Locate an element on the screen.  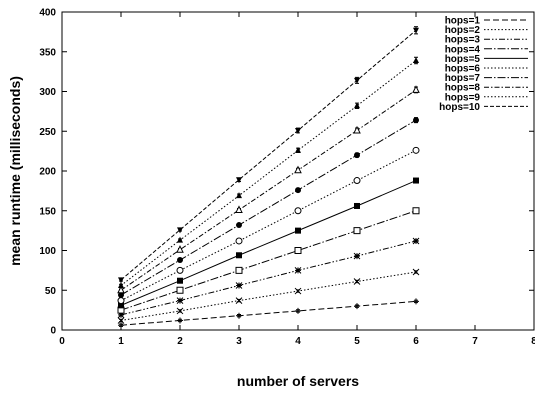
x-tick-label: 6 is located at coordinates (416, 341).